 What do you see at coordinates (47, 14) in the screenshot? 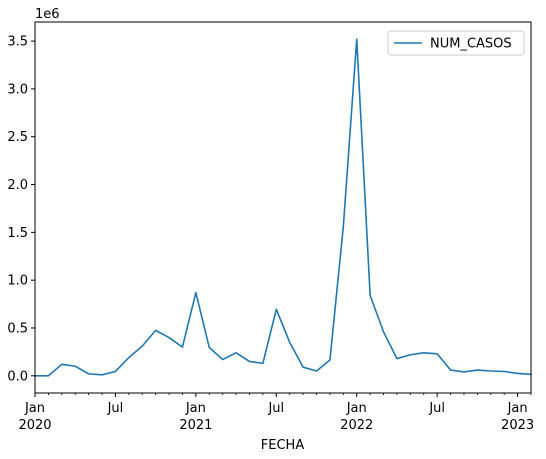
I see `y-offset-label: 1e6` at bounding box center [47, 14].